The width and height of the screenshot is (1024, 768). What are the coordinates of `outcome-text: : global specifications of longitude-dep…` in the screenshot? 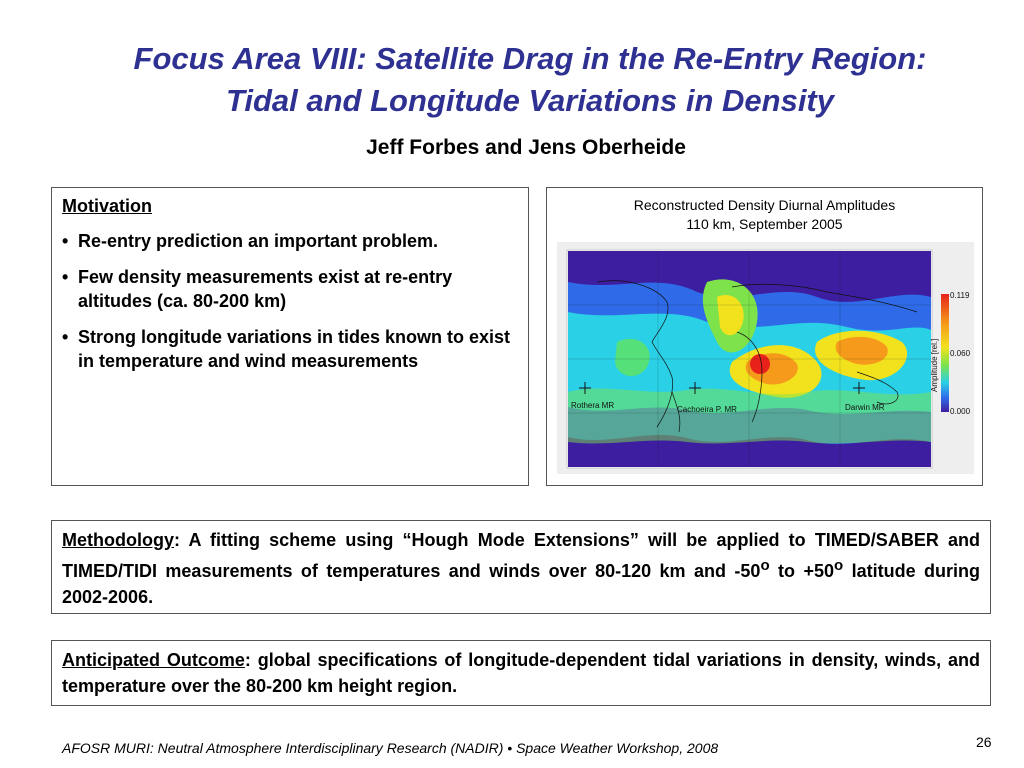 It's located at (521, 673).